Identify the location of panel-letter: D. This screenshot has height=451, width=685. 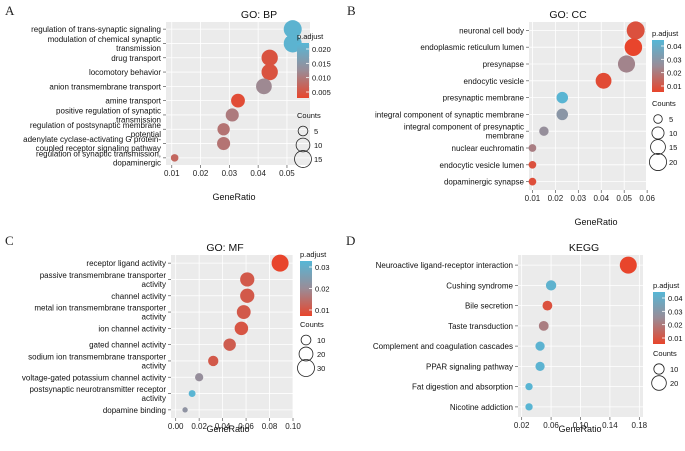
(350, 240).